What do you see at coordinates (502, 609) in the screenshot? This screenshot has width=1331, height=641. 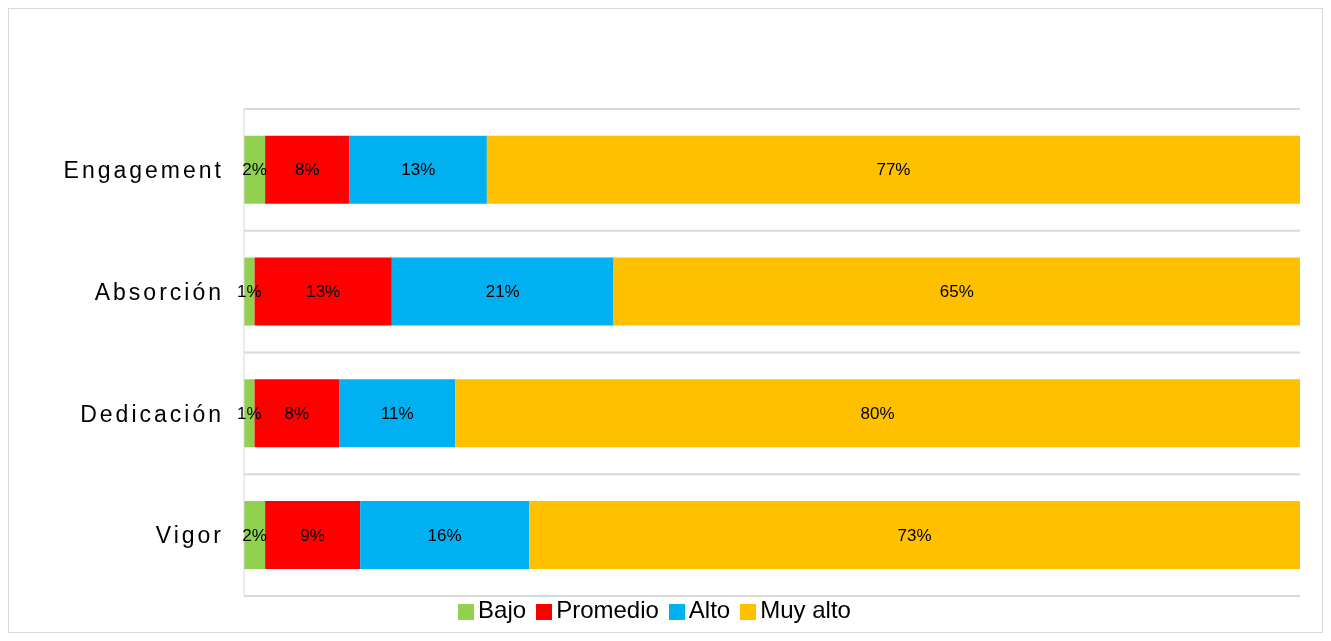 I see `legend-label: Bajo` at bounding box center [502, 609].